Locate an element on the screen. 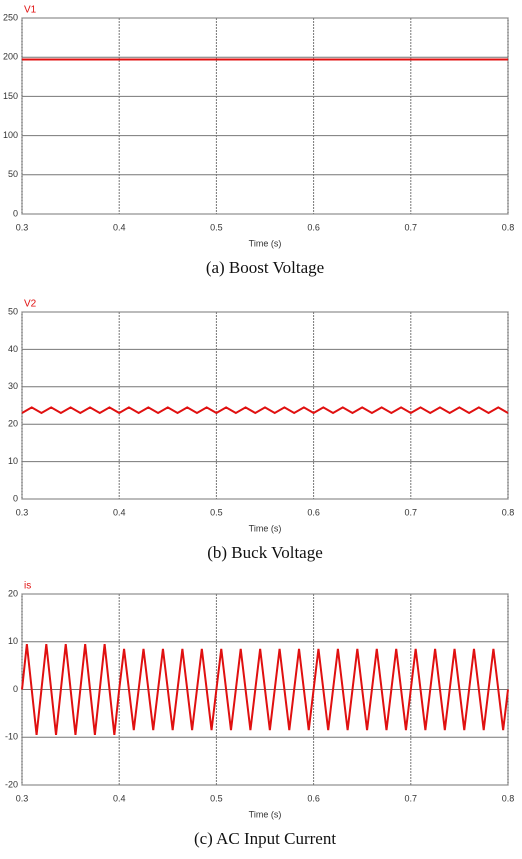 The image size is (522, 859). y-tick-label: 100 is located at coordinates (10, 135).